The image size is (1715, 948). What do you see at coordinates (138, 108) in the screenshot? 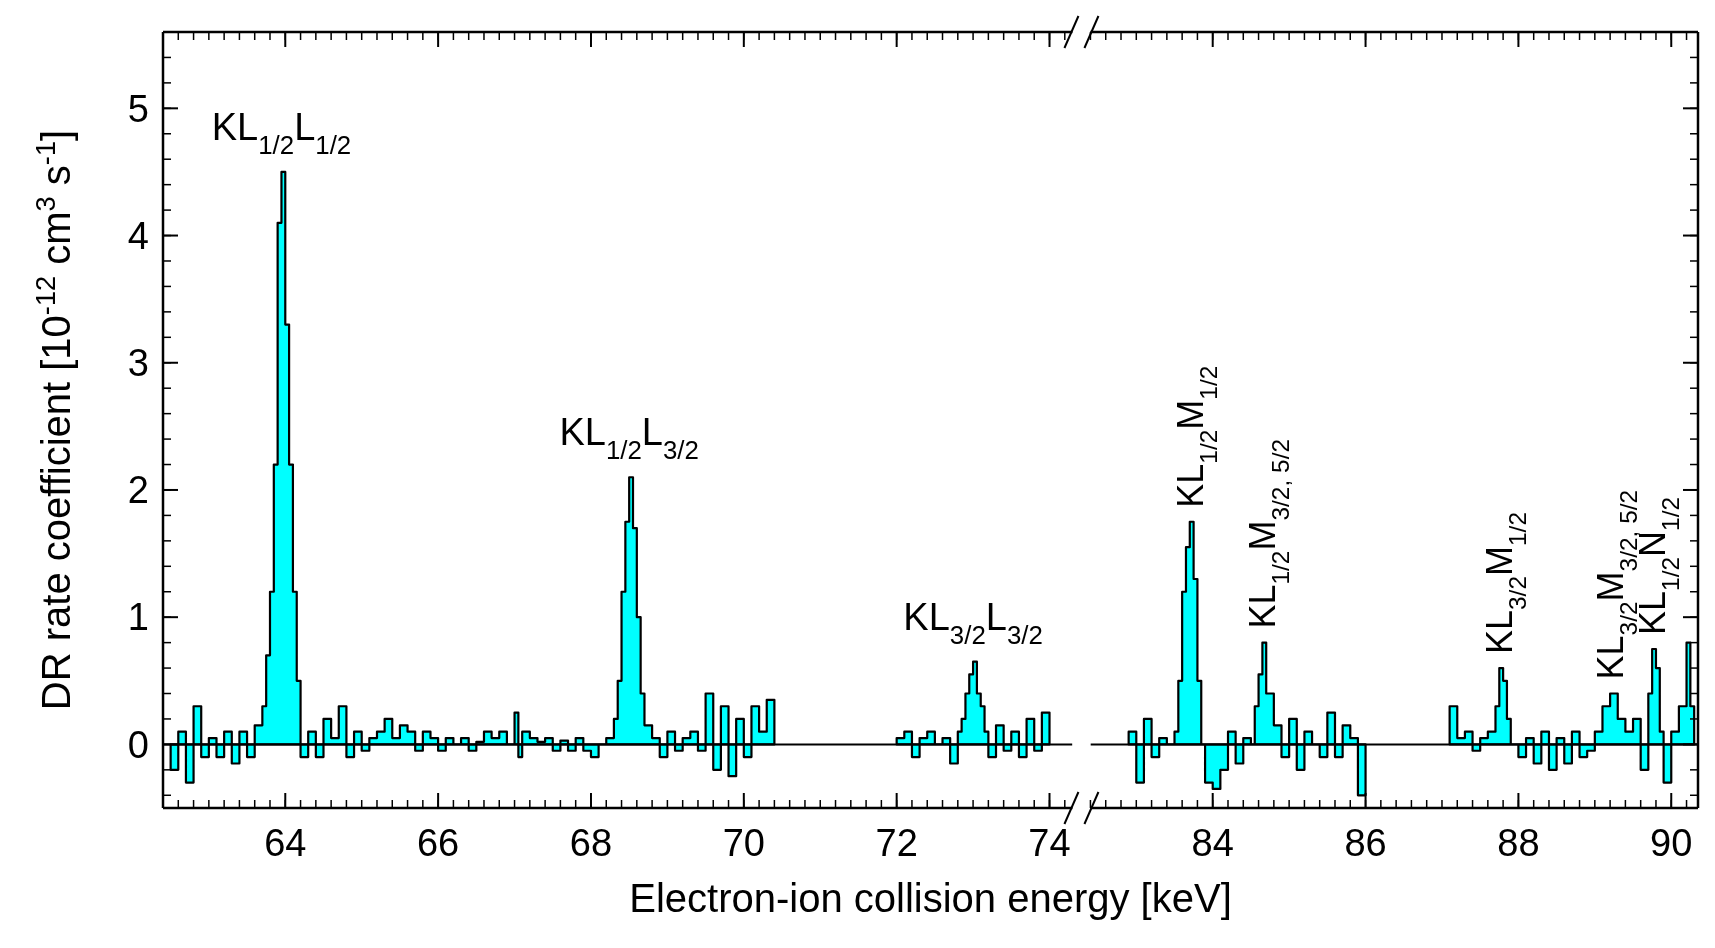
I see `y-tick-label: 5` at bounding box center [138, 108].